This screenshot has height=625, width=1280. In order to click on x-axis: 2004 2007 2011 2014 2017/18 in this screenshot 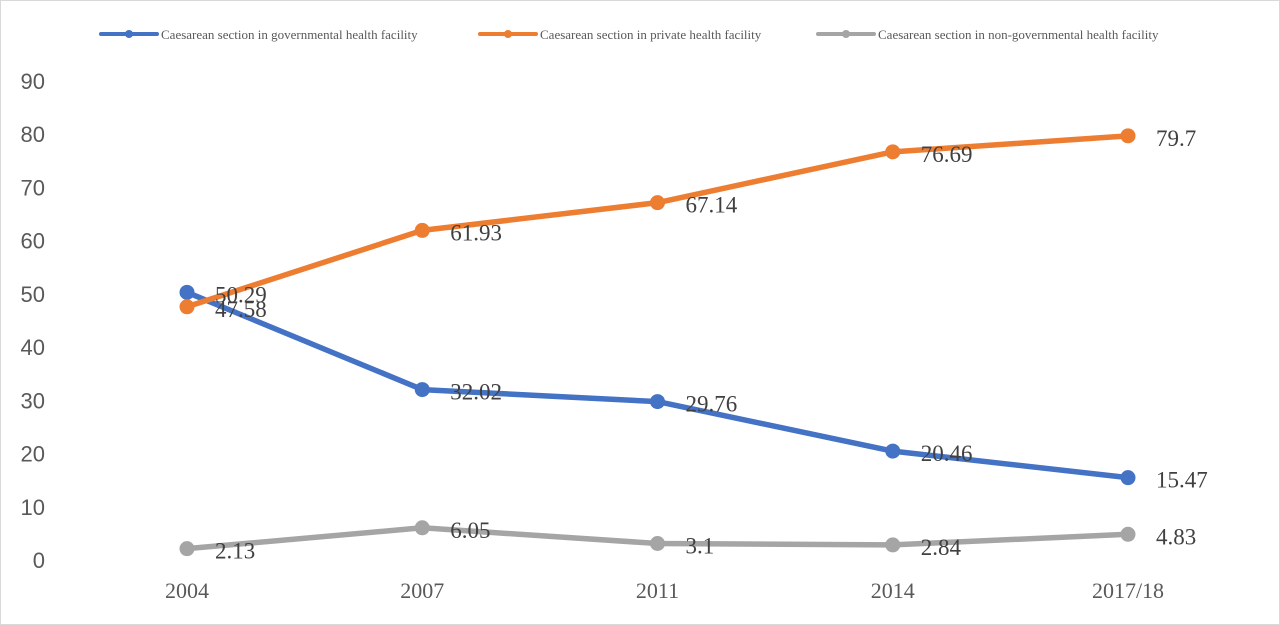, I will do `click(664, 590)`.